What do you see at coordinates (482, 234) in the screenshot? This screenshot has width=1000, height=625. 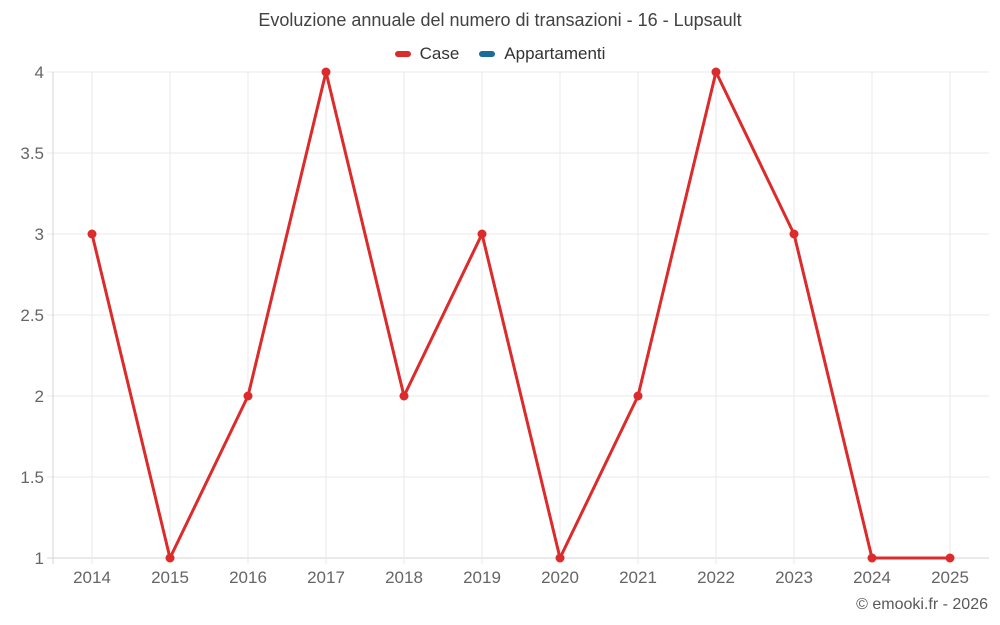 I see `data-point-case-2019` at bounding box center [482, 234].